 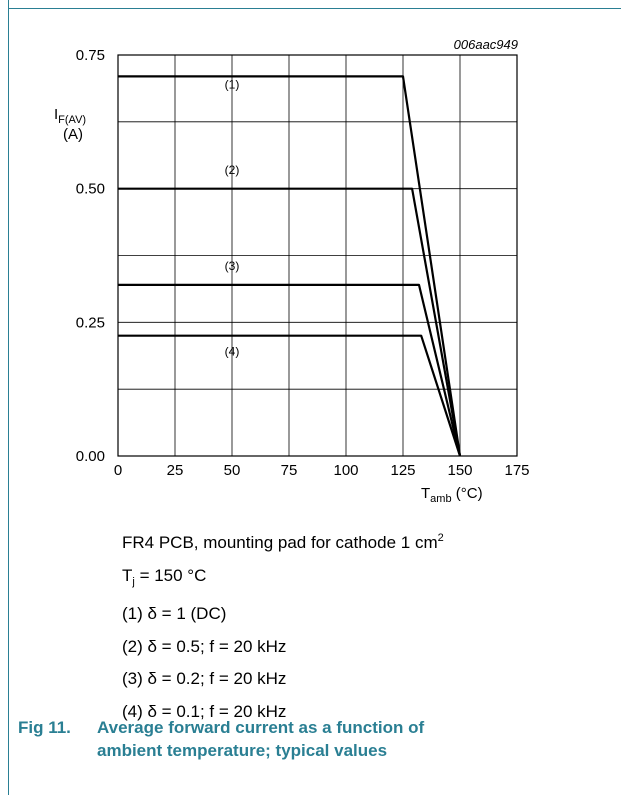 I want to click on figure-number: Fig 11., so click(x=44, y=727).